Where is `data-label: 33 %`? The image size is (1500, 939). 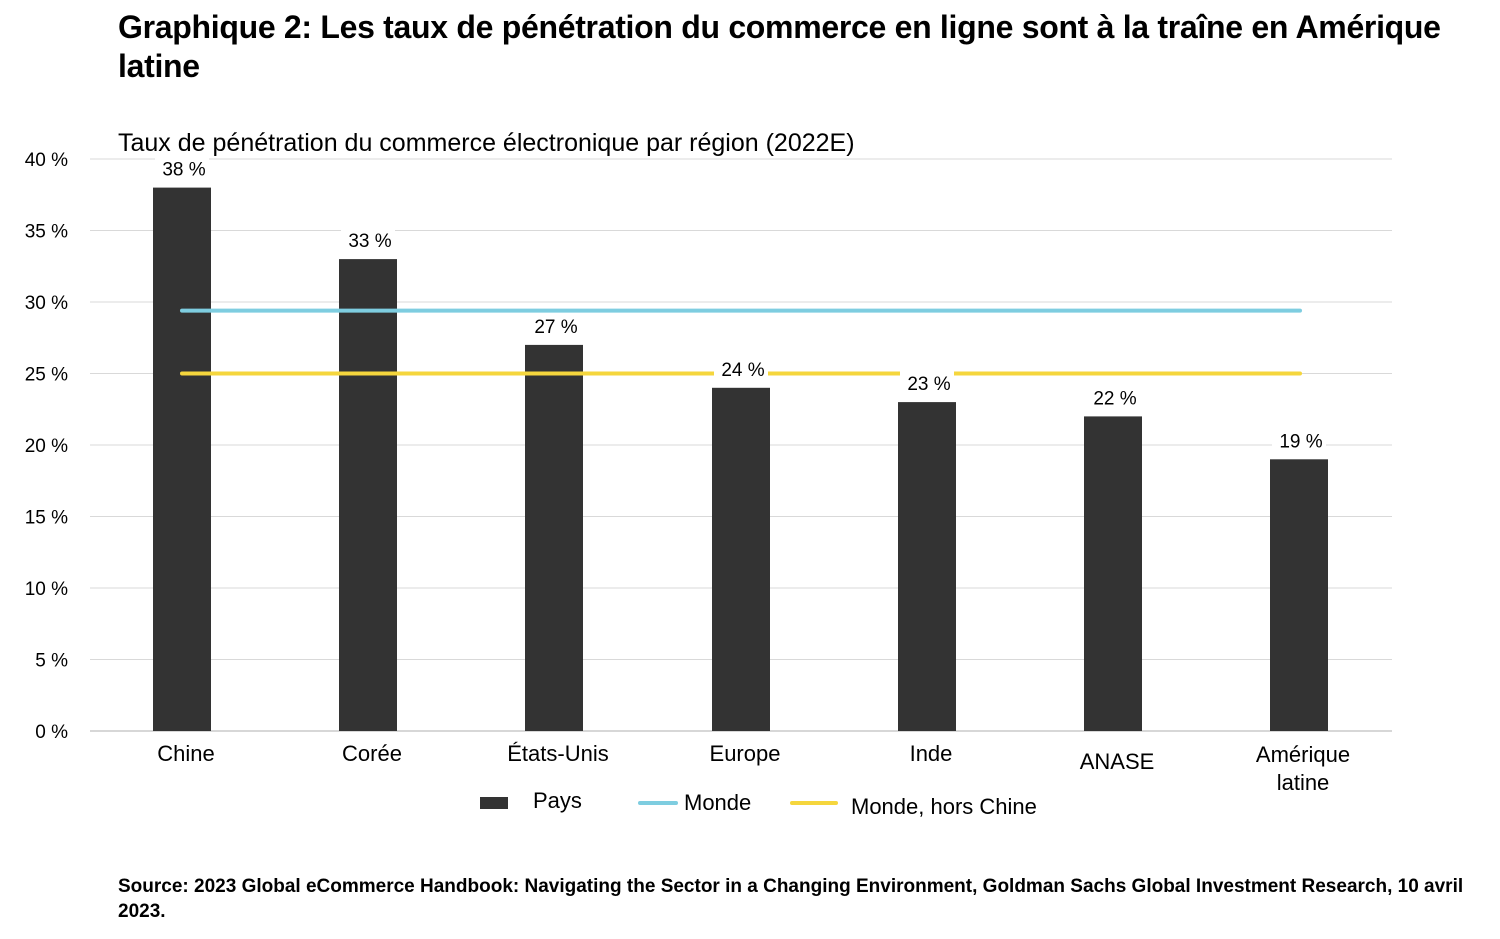 data-label: 33 % is located at coordinates (369, 241).